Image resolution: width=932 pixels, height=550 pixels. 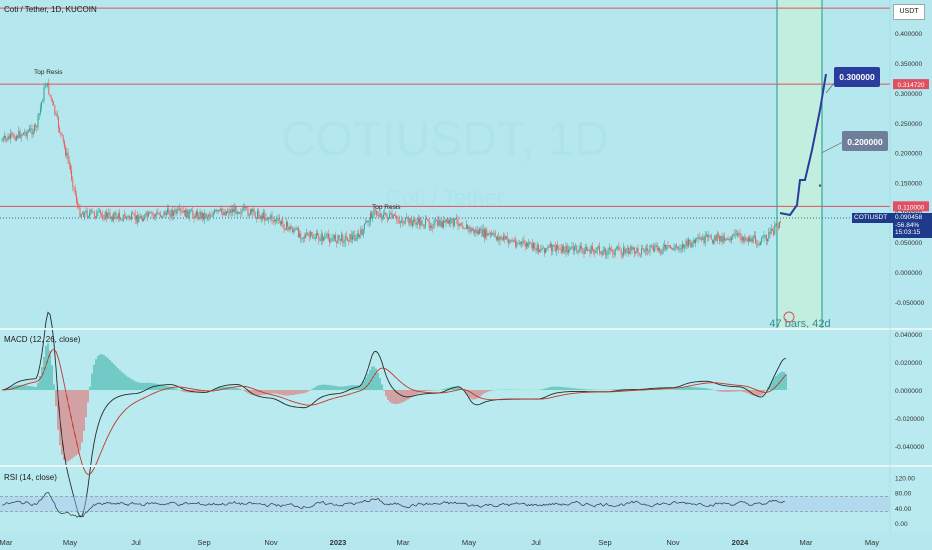 I want to click on price-axis-tick: 0.250000, so click(x=908, y=124).